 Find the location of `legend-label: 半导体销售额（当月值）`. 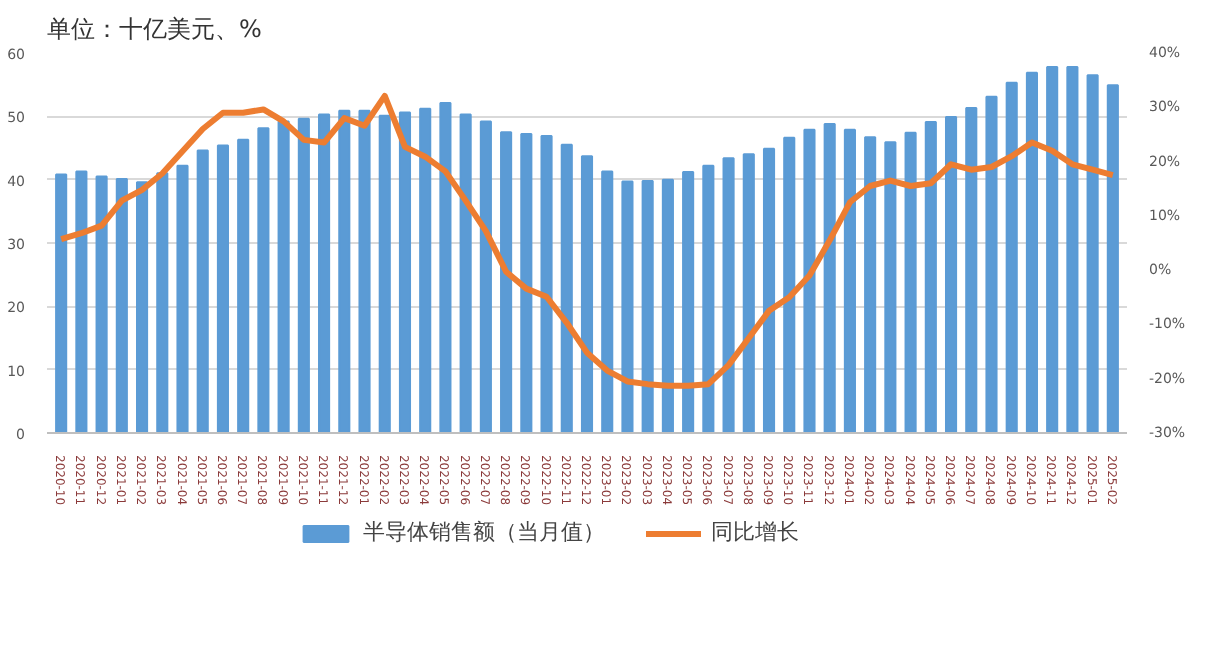

legend-label: 半导体销售额（当月值） is located at coordinates (483, 532).